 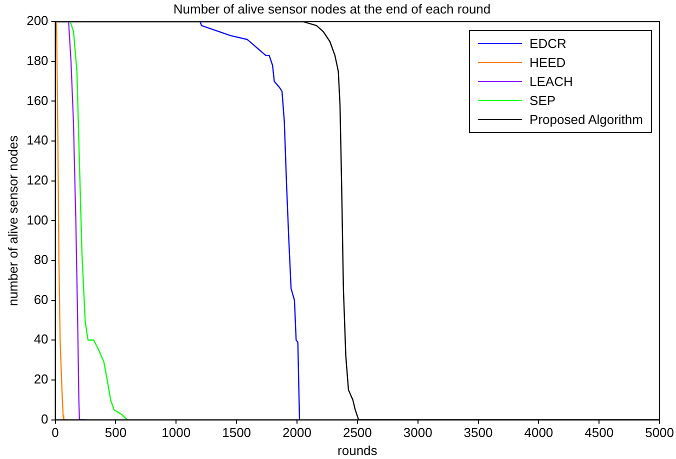 What do you see at coordinates (478, 432) in the screenshot?
I see `x-tick-label: 3500` at bounding box center [478, 432].